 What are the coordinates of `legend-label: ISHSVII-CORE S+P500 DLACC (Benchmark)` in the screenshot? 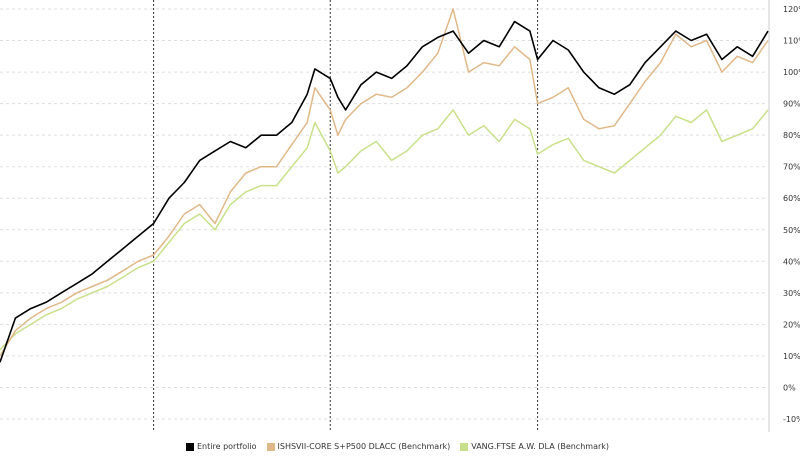 It's located at (364, 446).